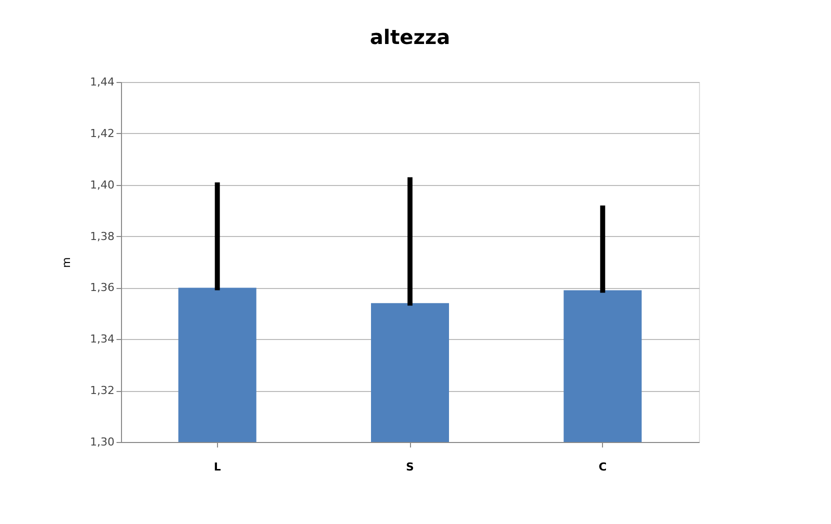 Image resolution: width=831 pixels, height=524 pixels. I want to click on y-tick-label: 1,40, so click(102, 185).